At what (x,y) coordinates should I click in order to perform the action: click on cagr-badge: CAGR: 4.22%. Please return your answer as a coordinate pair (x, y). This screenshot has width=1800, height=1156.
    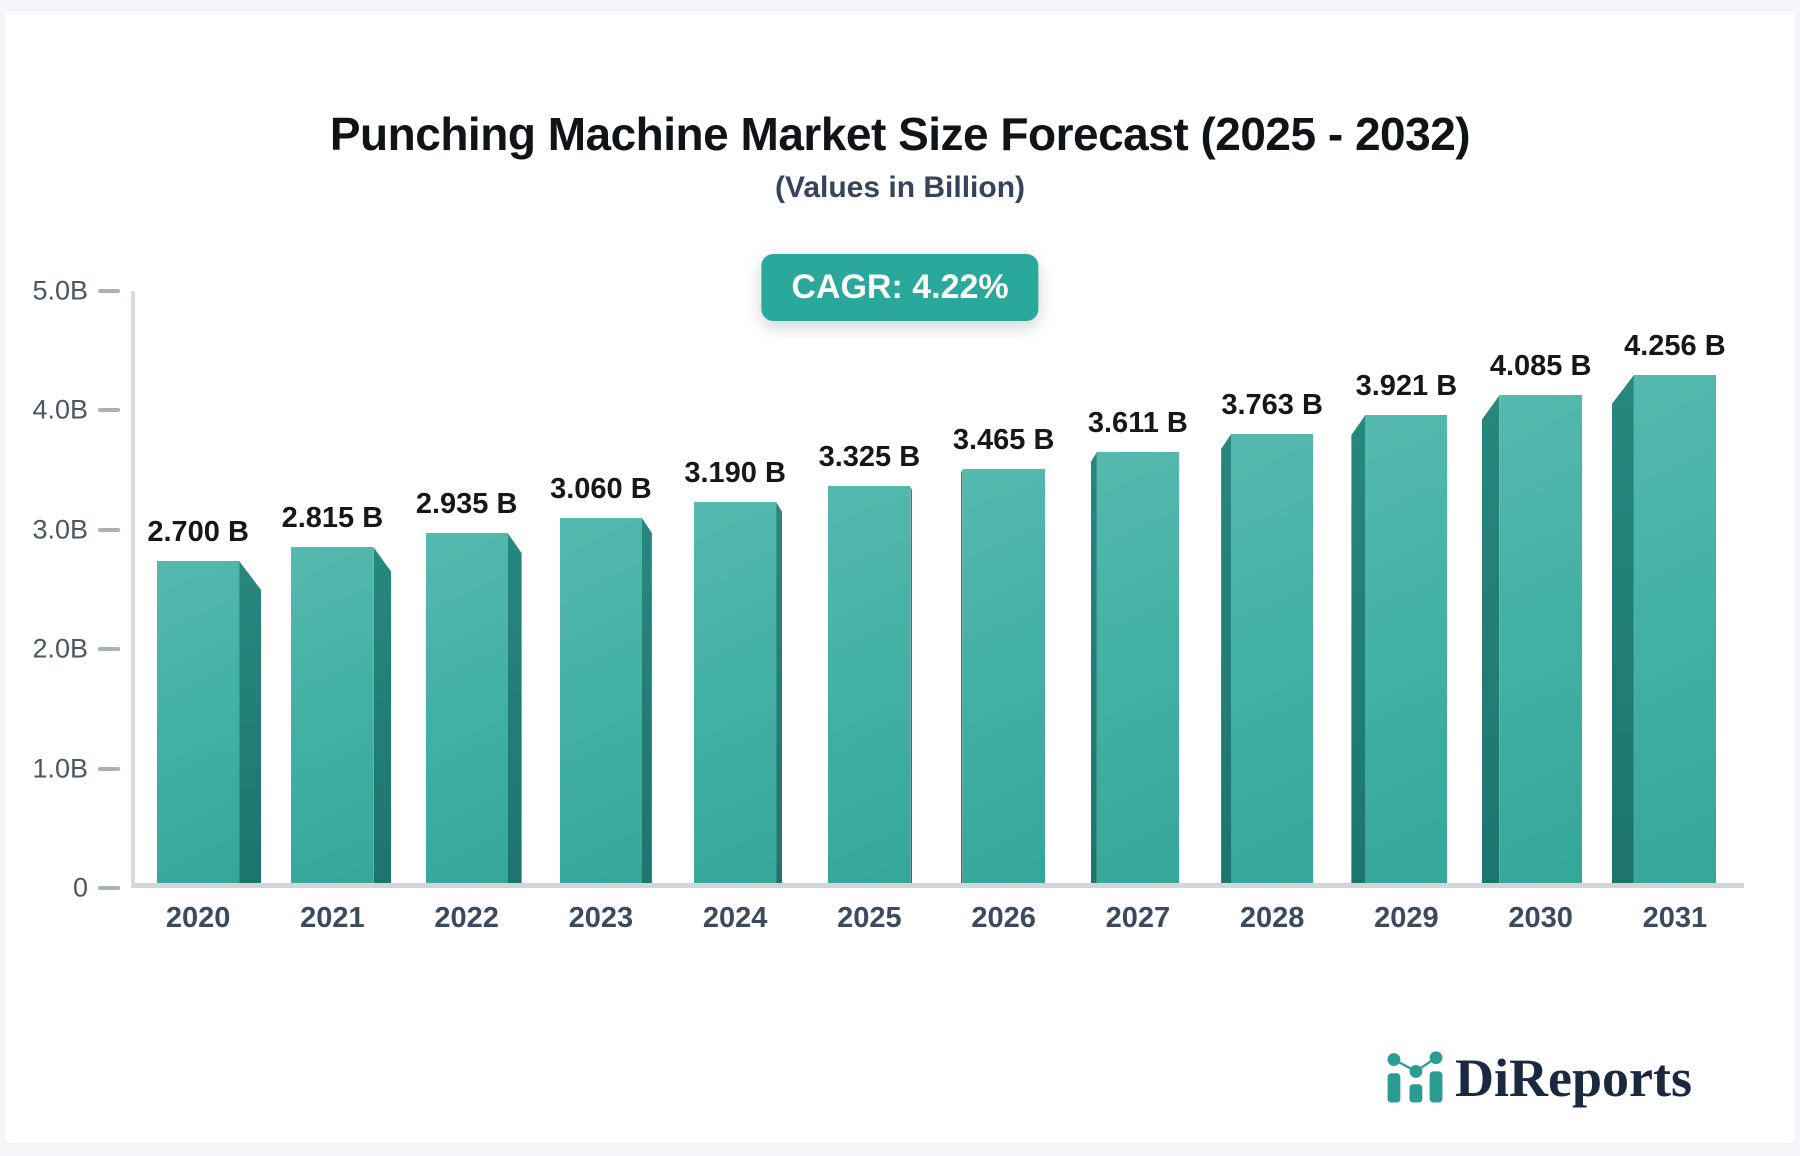
    Looking at the image, I should click on (900, 287).